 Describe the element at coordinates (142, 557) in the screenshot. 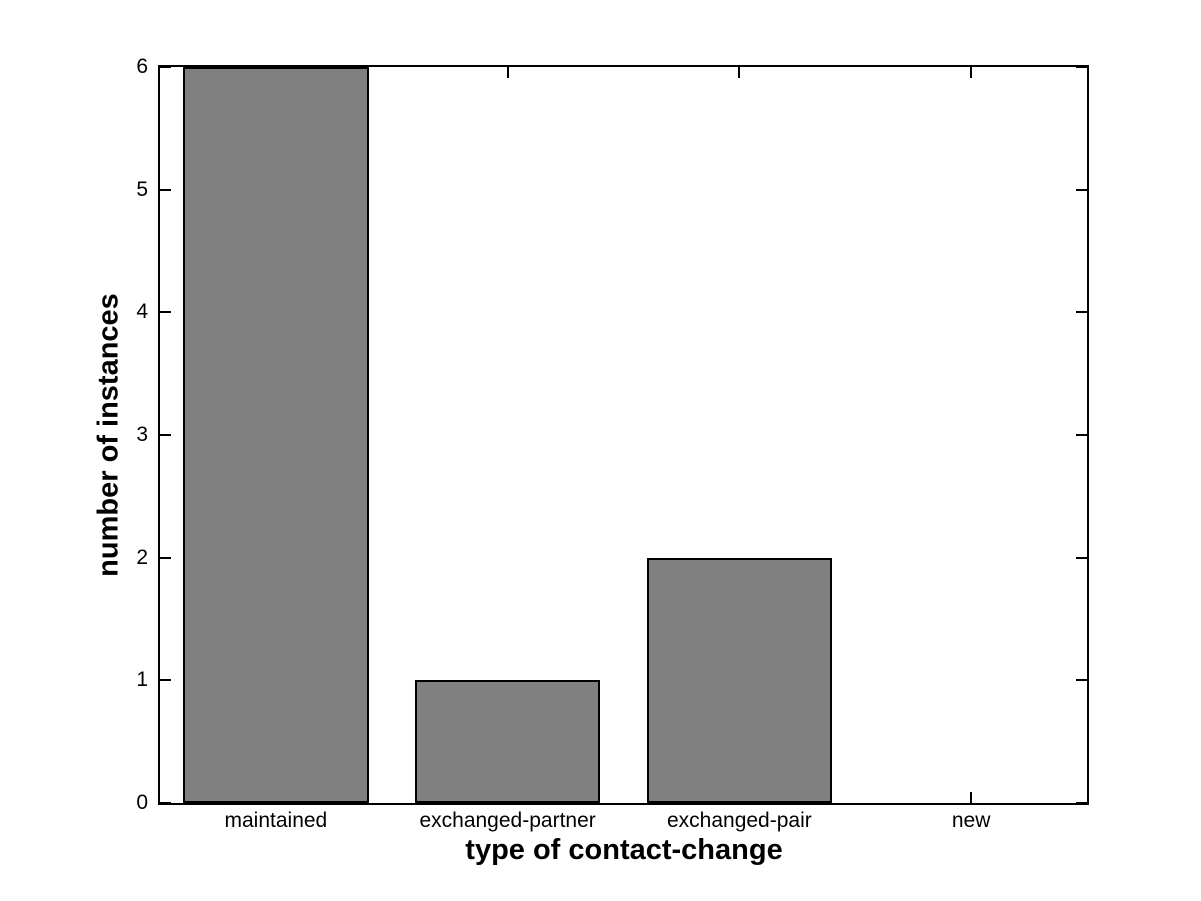

I see `y-tick-label: 2` at that location.